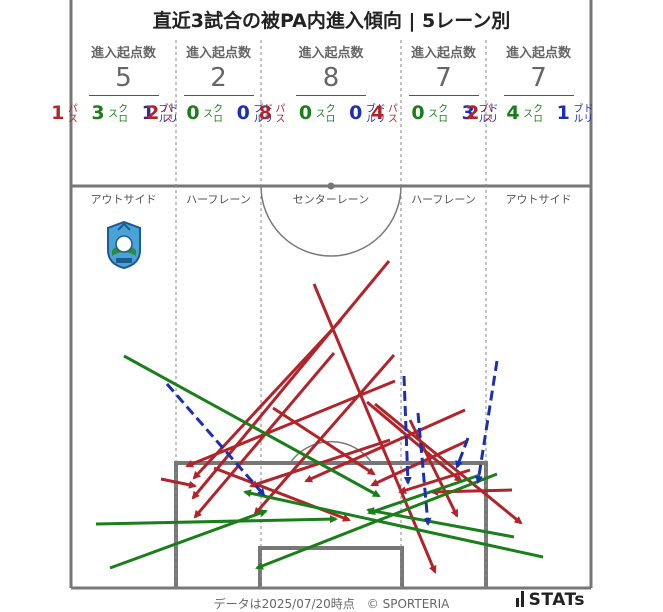  I want to click on lane-breakdown: 4 パス 0 クロス 3 ドリブル, so click(434, 113).